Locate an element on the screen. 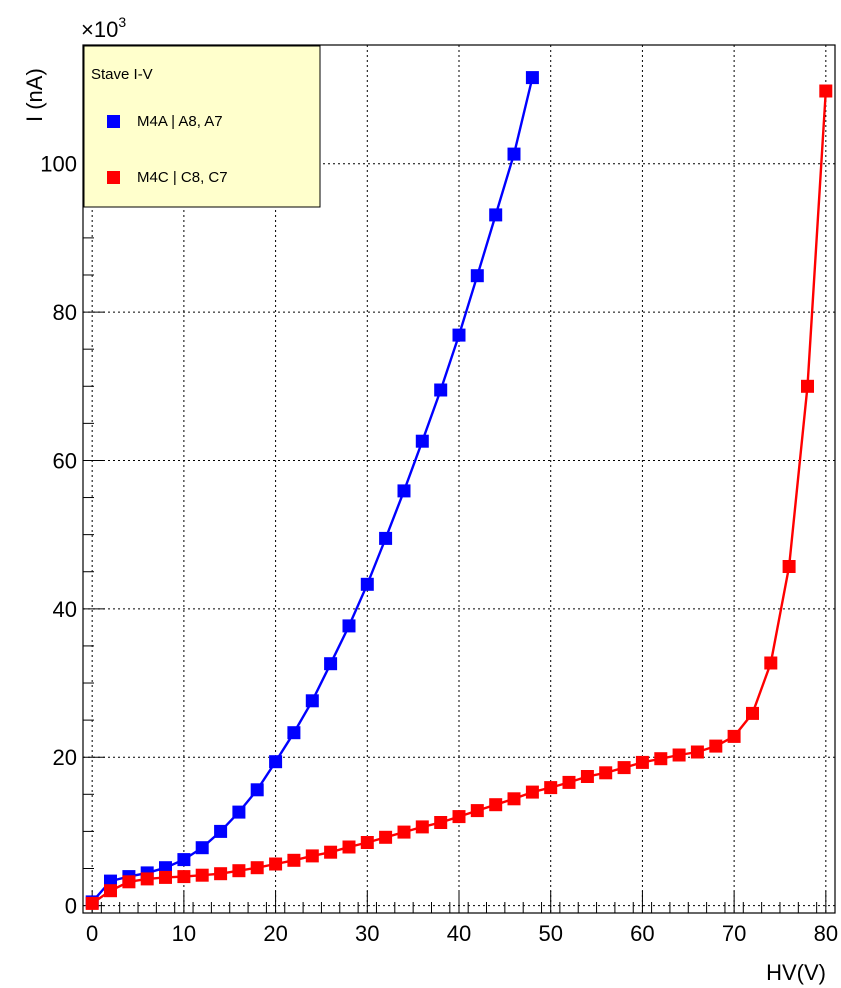  legend-title: Stave I-V is located at coordinates (122, 74).